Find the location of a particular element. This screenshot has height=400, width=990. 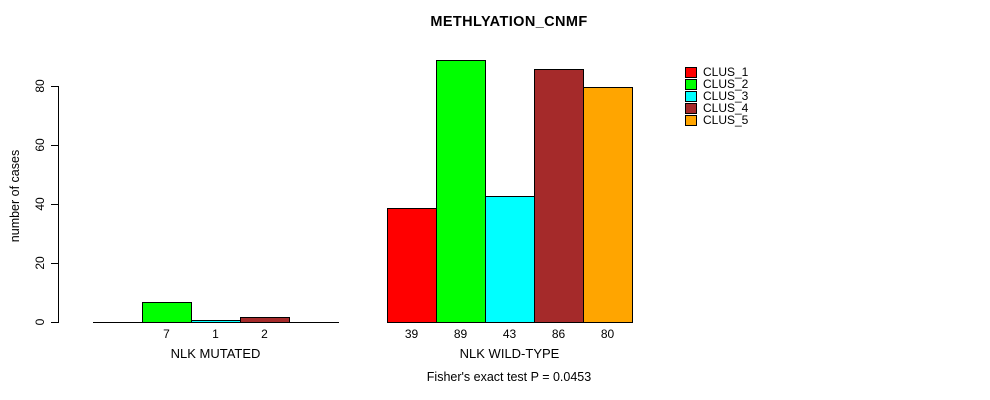

y-tick-label: 80 is located at coordinates (40, 86).